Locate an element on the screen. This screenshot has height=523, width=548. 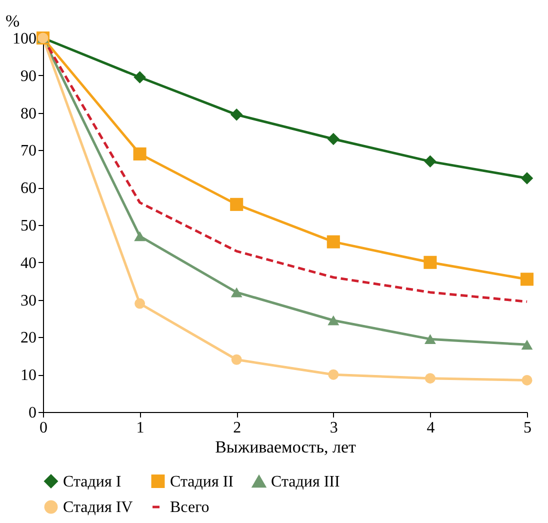
y-tick-label: 40 is located at coordinates (28, 263).